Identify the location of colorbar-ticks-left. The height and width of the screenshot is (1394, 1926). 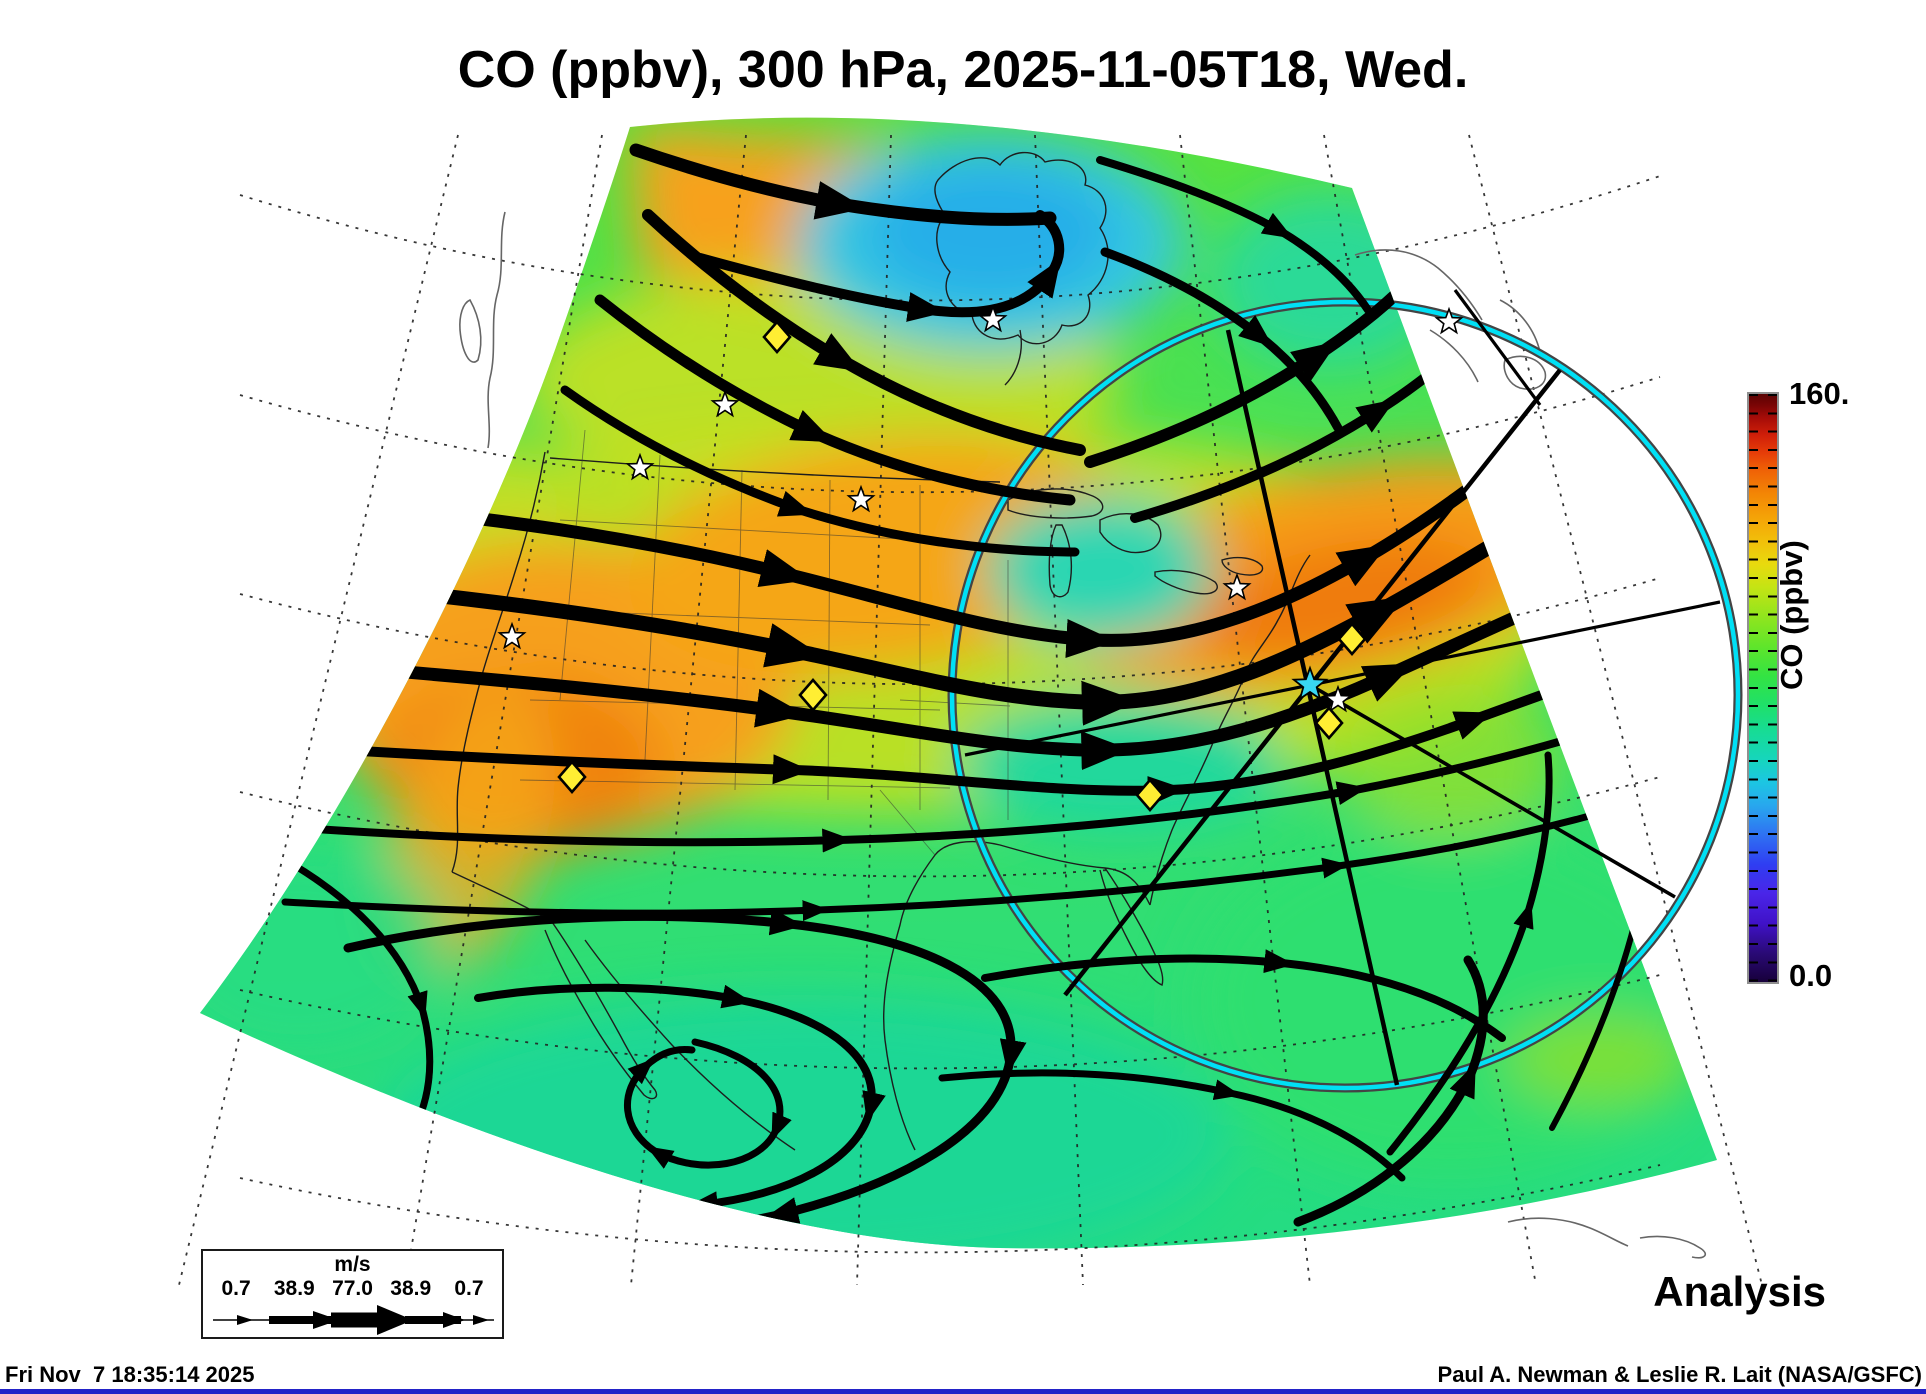
(1753, 688).